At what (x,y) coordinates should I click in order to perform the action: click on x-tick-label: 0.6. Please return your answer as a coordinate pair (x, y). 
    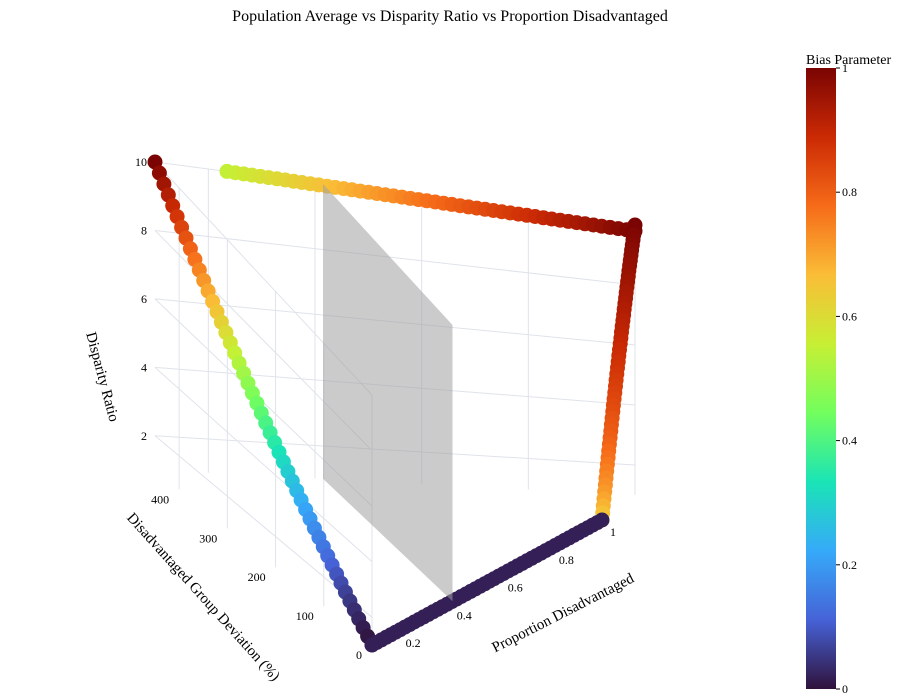
    Looking at the image, I should click on (515, 588).